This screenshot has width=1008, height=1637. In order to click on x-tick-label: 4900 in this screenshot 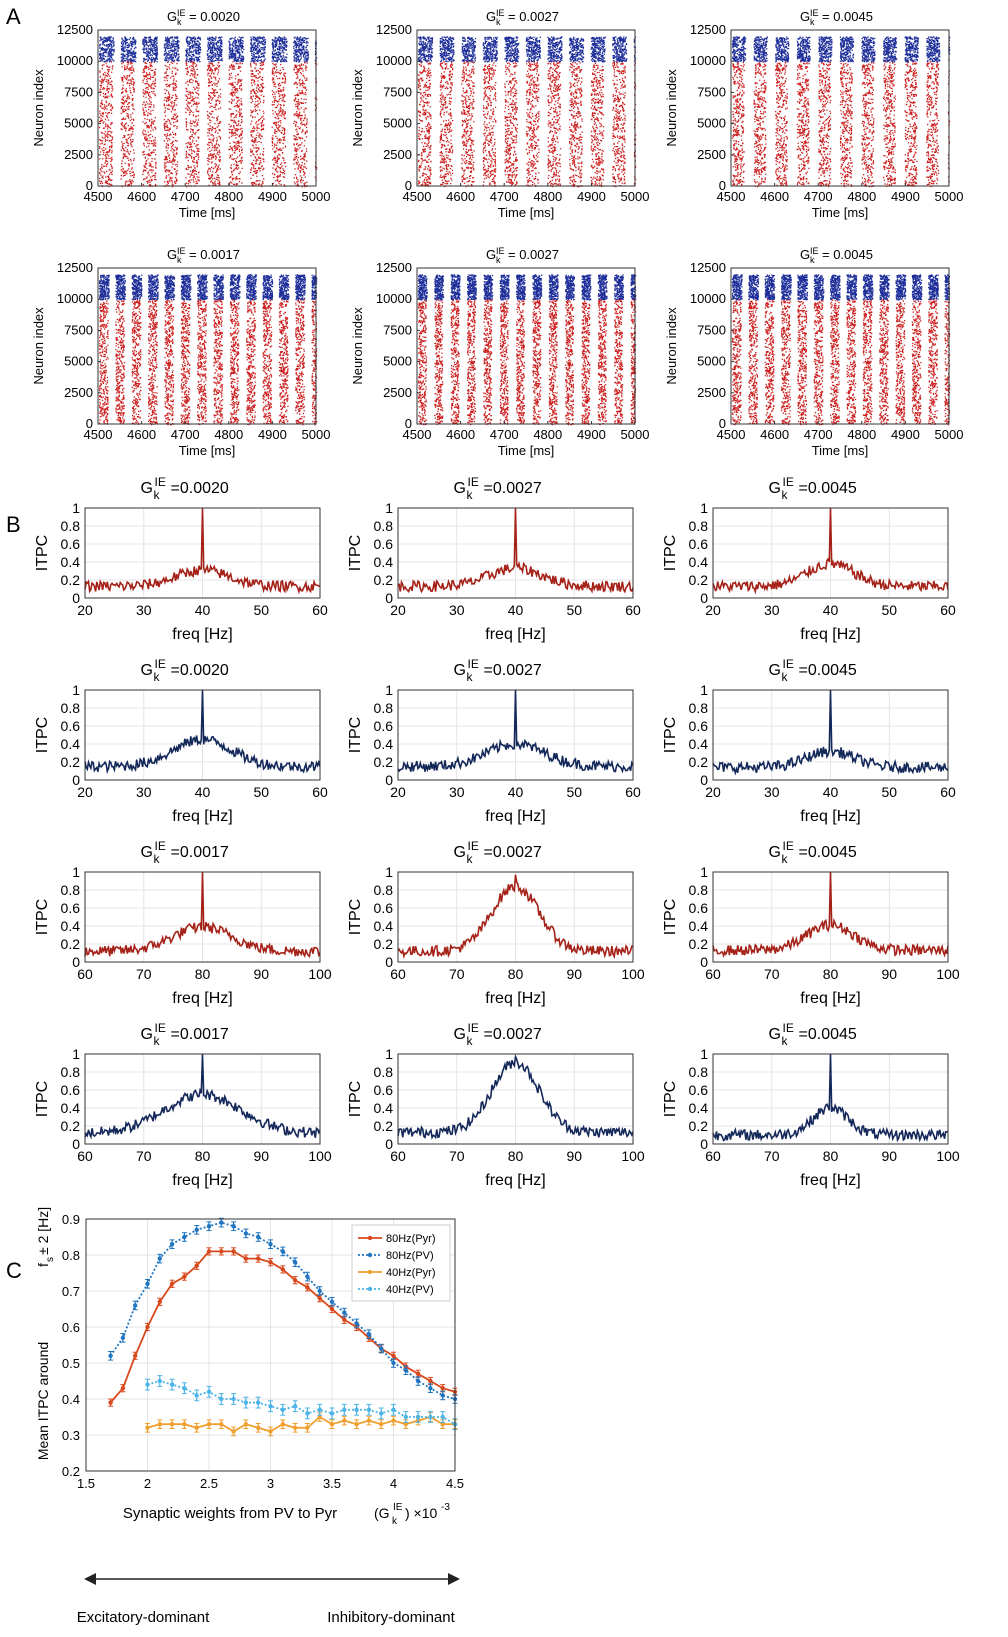, I will do `click(591, 434)`.